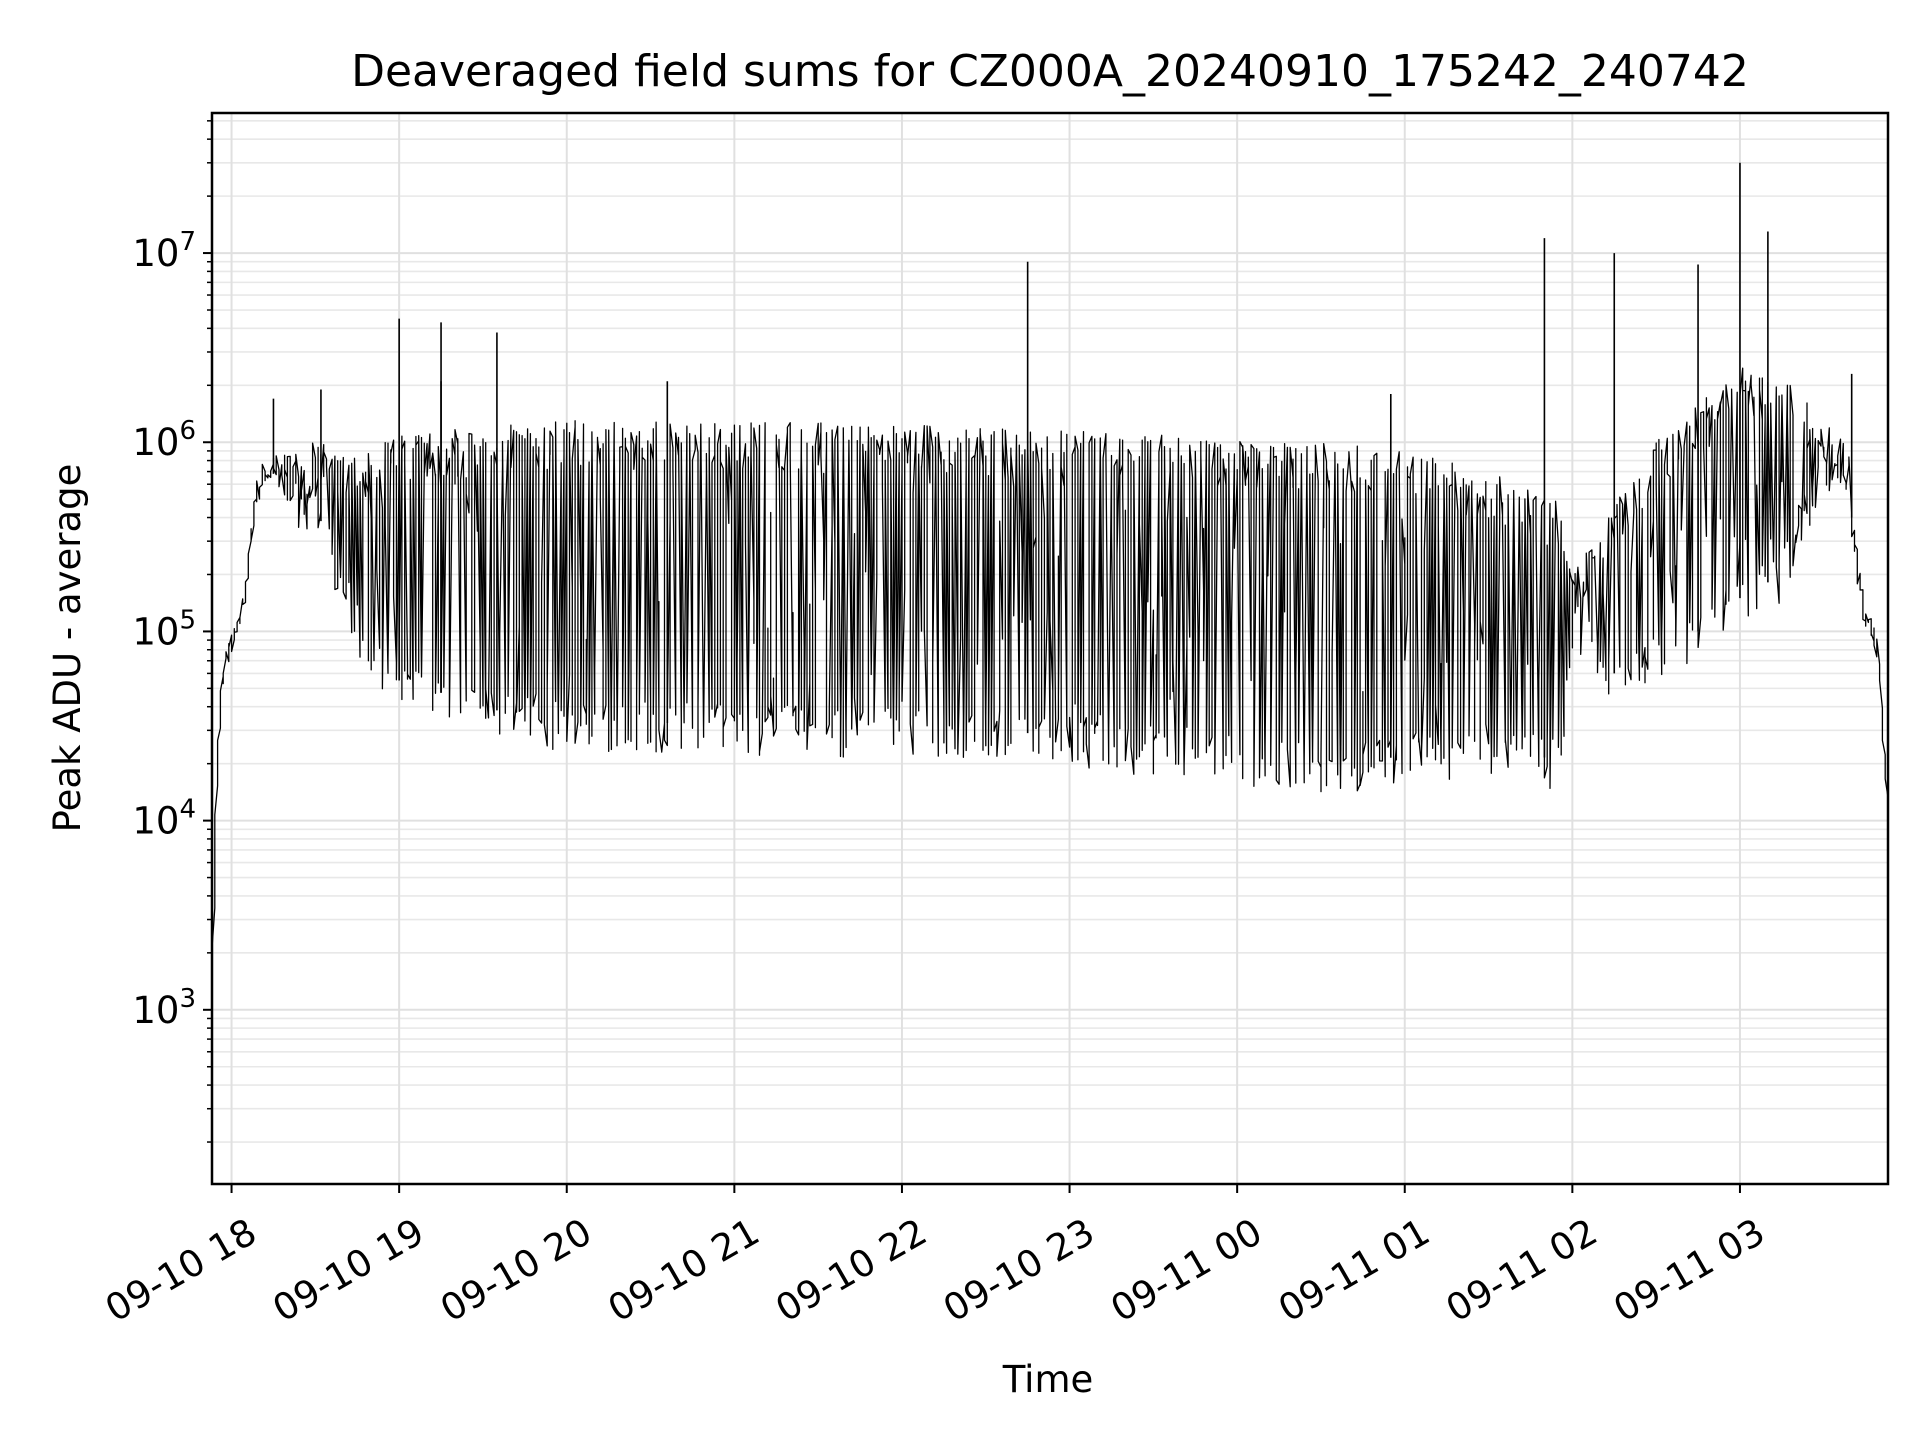 This screenshot has width=1920, height=1440. What do you see at coordinates (1048, 1379) in the screenshot?
I see `x-axis-label: Time` at bounding box center [1048, 1379].